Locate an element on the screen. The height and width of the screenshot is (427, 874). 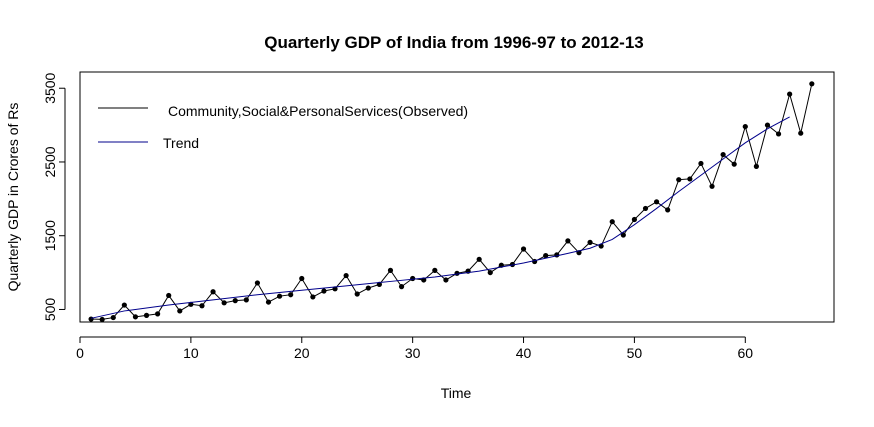
x-tick-label: 50 is located at coordinates (635, 353).